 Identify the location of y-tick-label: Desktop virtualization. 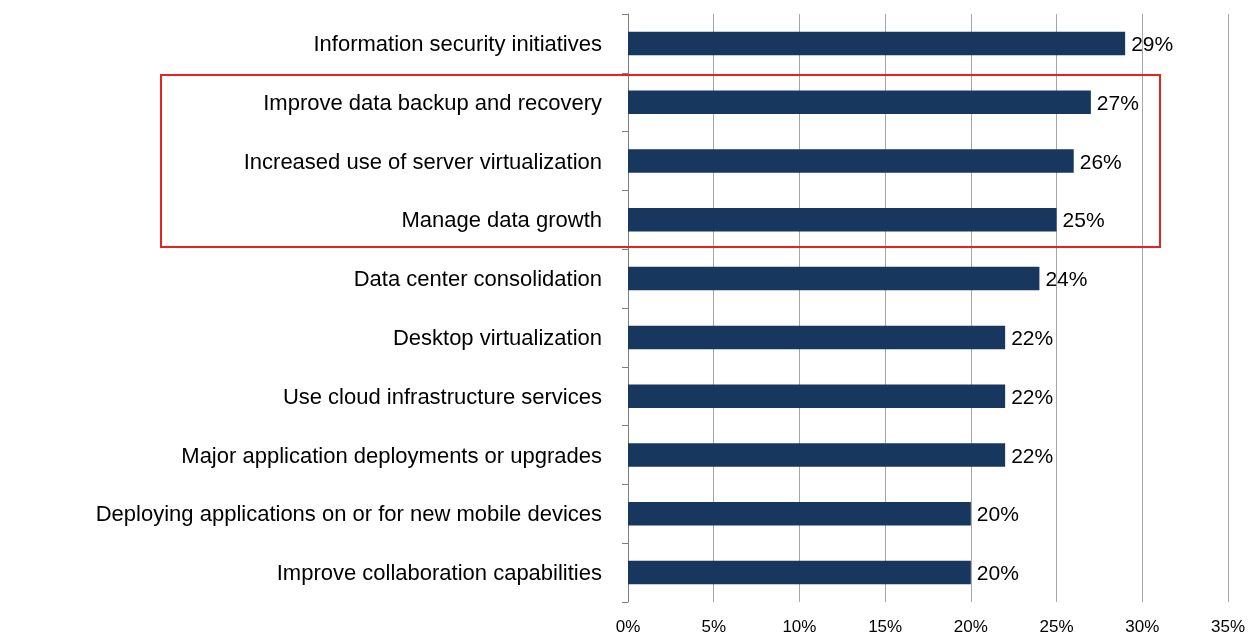
(497, 337).